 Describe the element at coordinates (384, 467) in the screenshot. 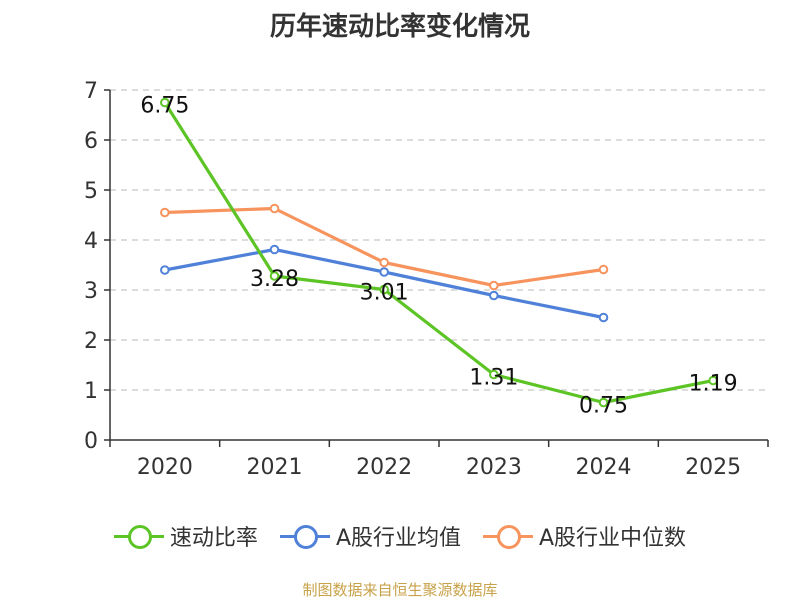

I see `x-tick-label: 2022` at that location.